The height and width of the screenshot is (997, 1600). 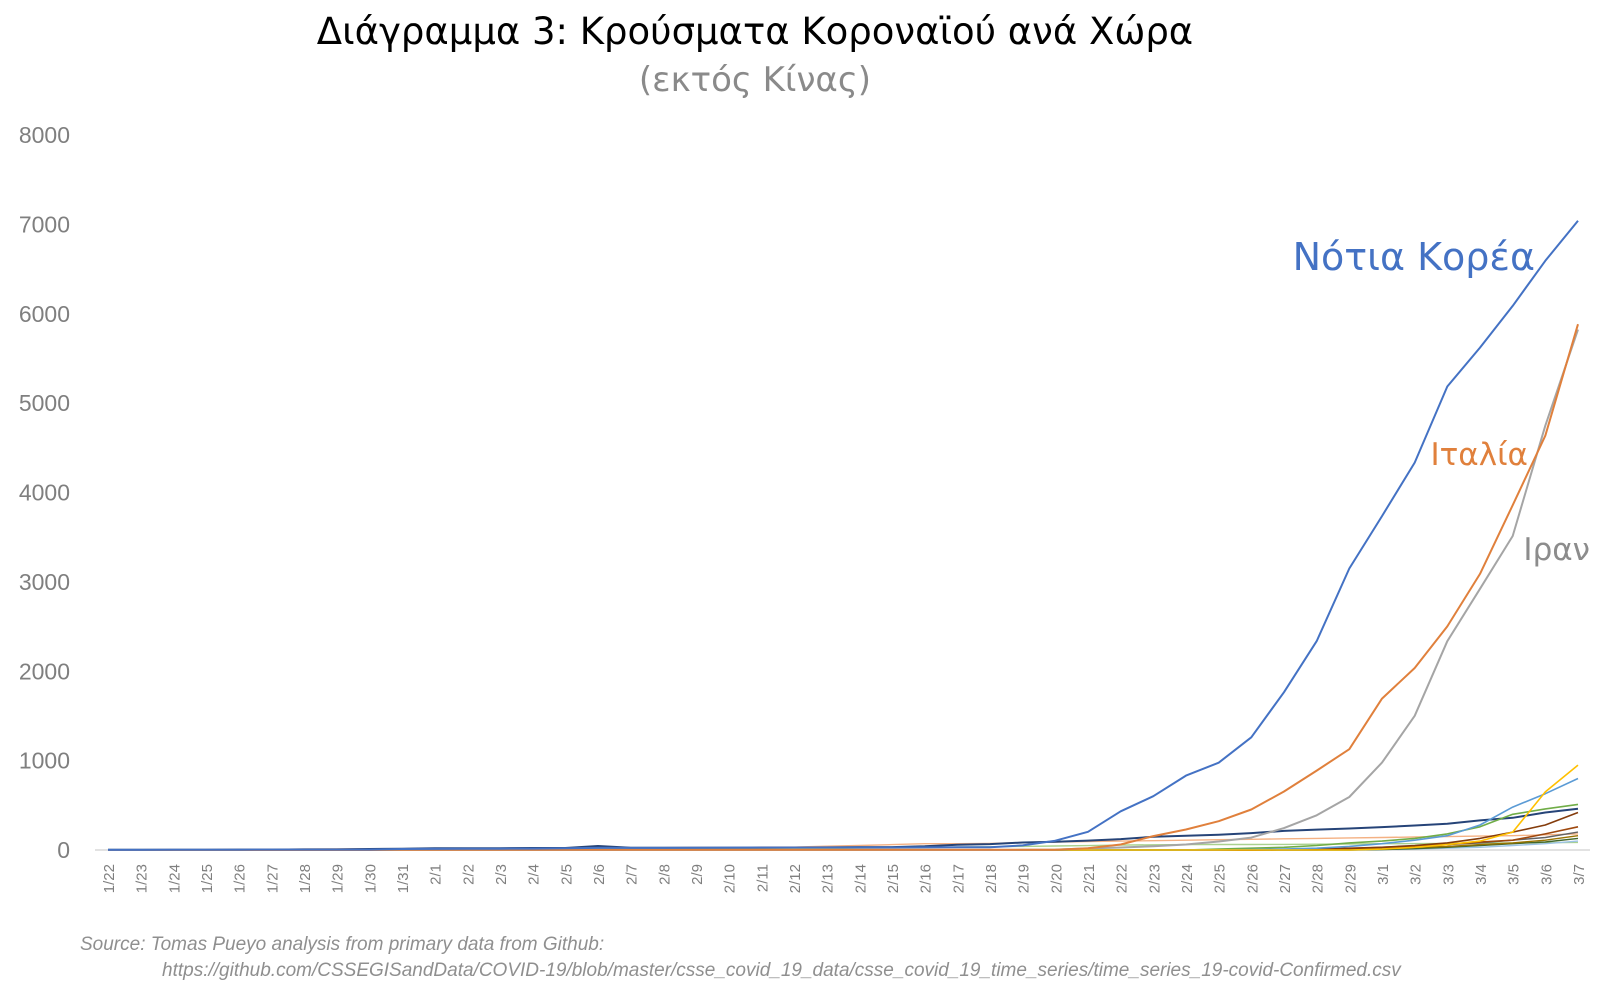 I want to click on x-tick-label: 2/22, so click(x=1122, y=878).